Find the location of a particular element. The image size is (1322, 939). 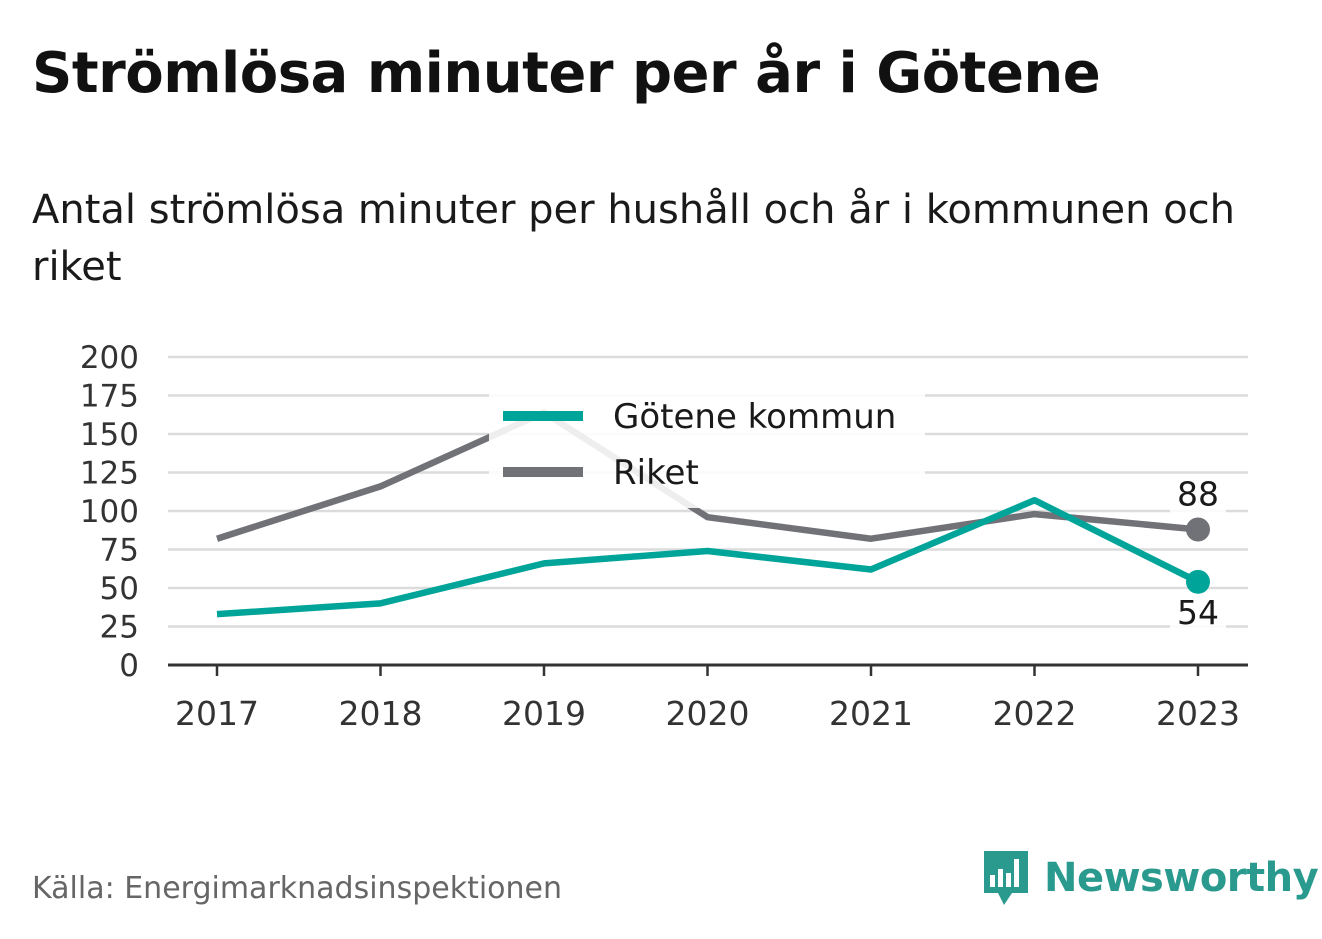

y-tick-label: 150 is located at coordinates (109, 435).